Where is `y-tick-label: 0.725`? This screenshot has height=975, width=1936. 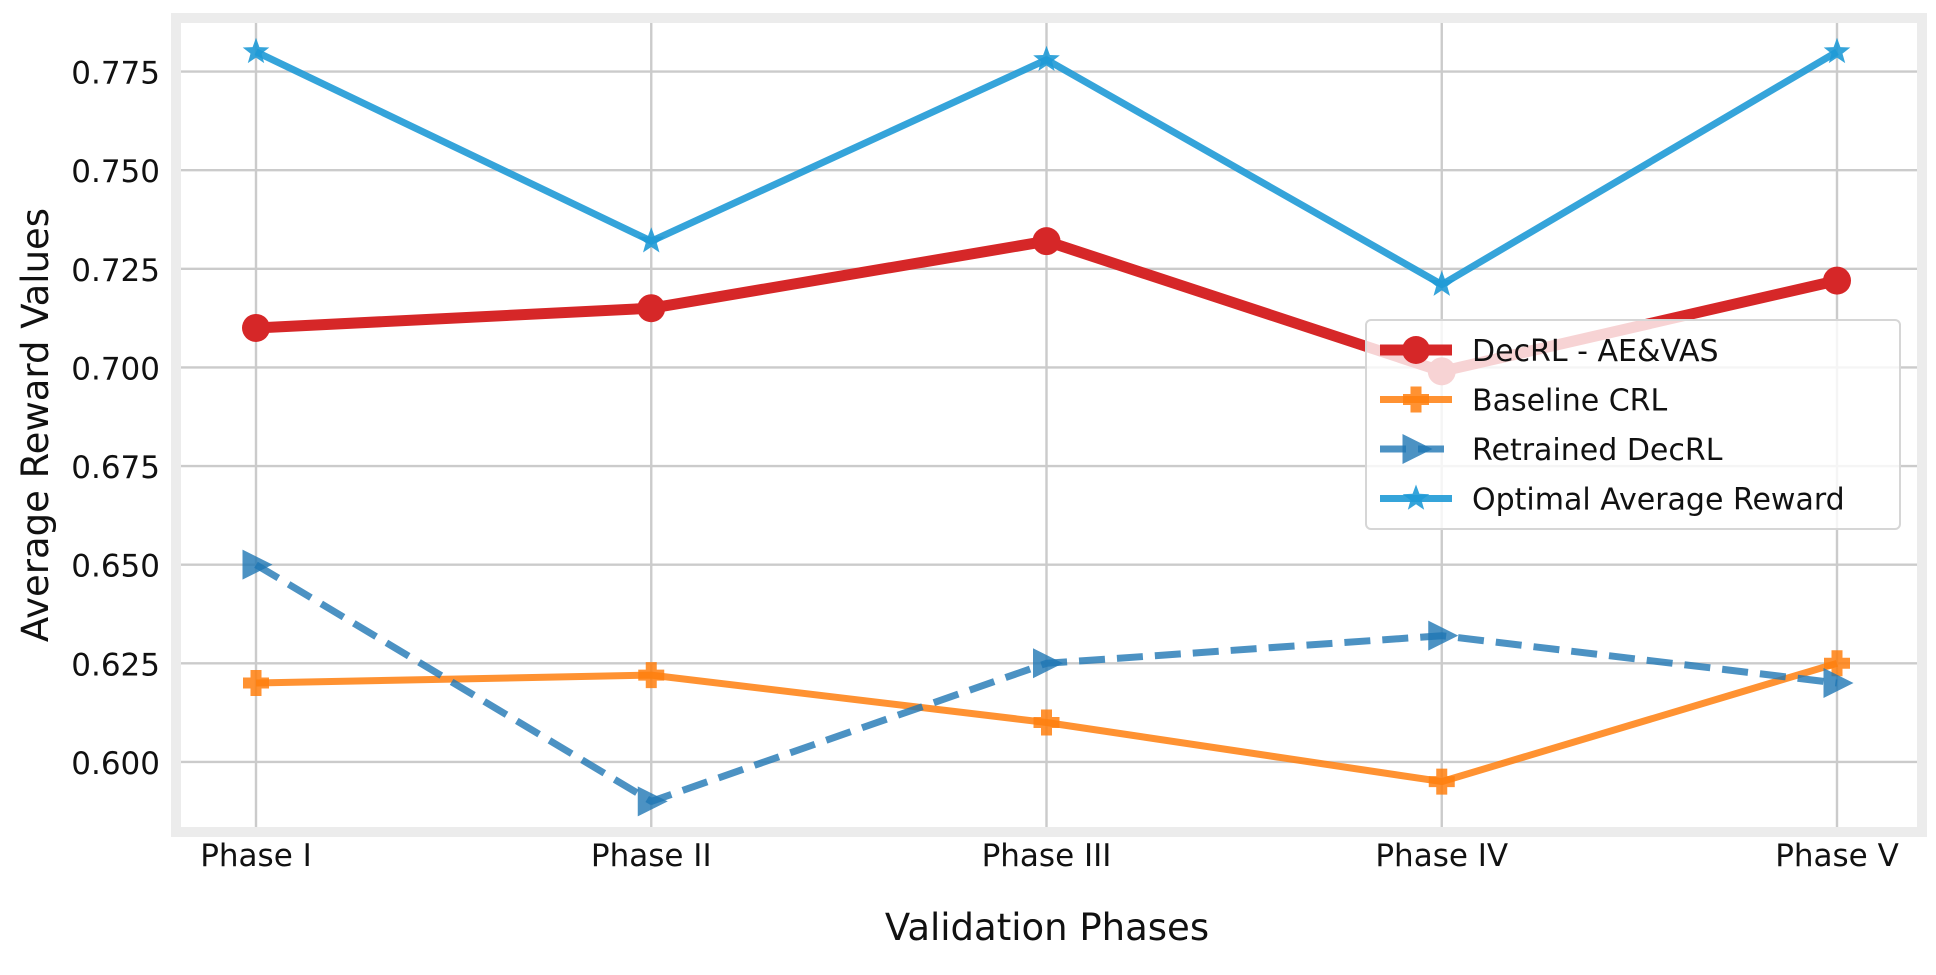
y-tick-label: 0.725 is located at coordinates (115, 271).